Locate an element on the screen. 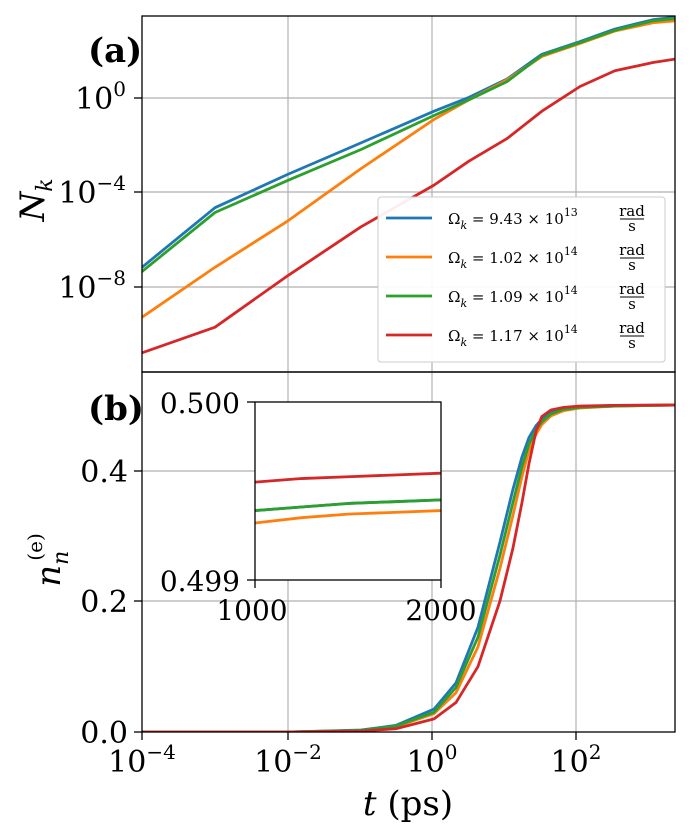  y-tick-label-a: 10⁻⁴ is located at coordinates (92, 191).